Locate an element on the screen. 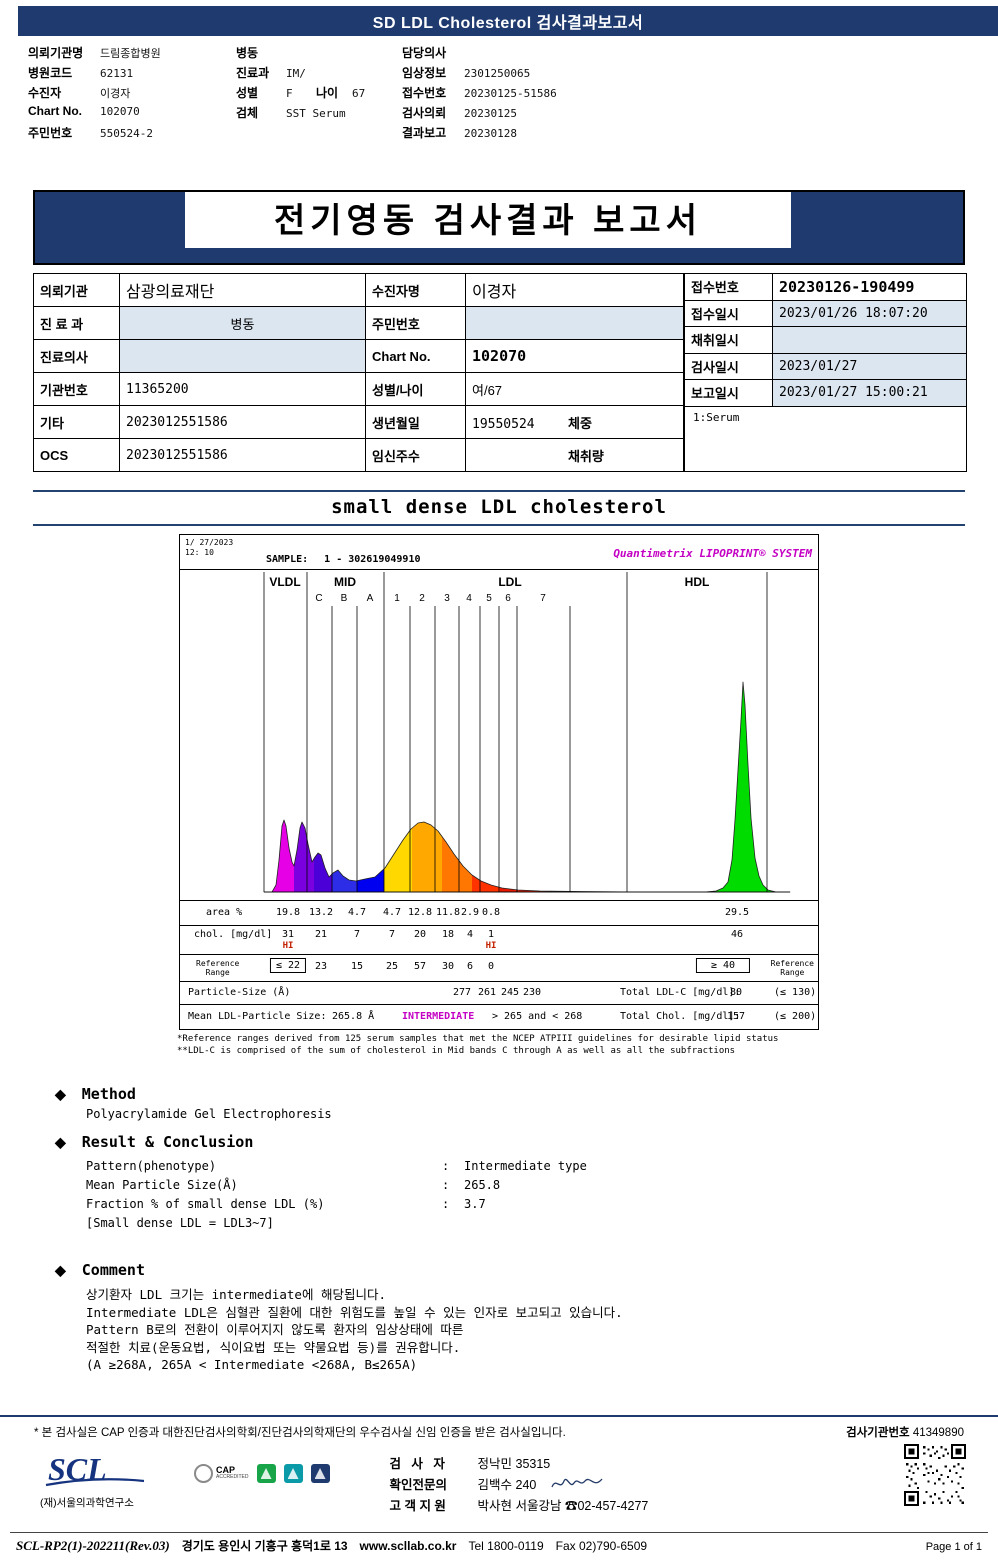 This screenshot has width=998, height=1564. area-value: 19.8 is located at coordinates (288, 912).